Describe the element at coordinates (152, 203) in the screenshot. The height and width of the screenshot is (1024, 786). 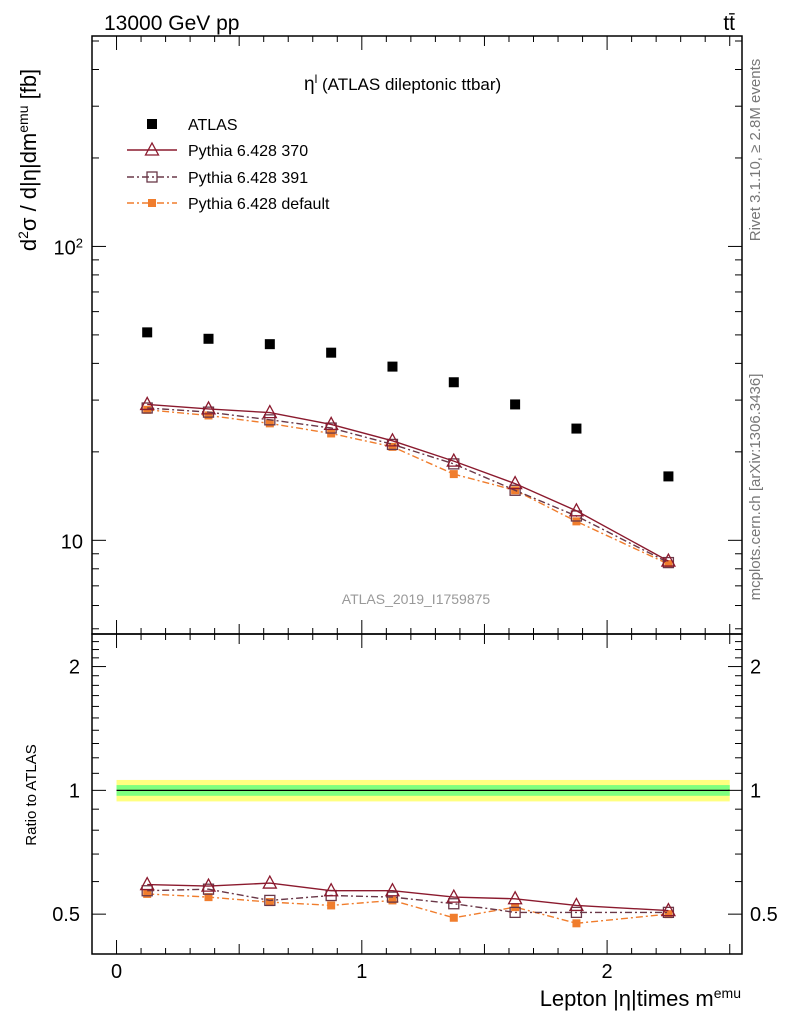
I see `legend-marker-pythia-6-428-default` at that location.